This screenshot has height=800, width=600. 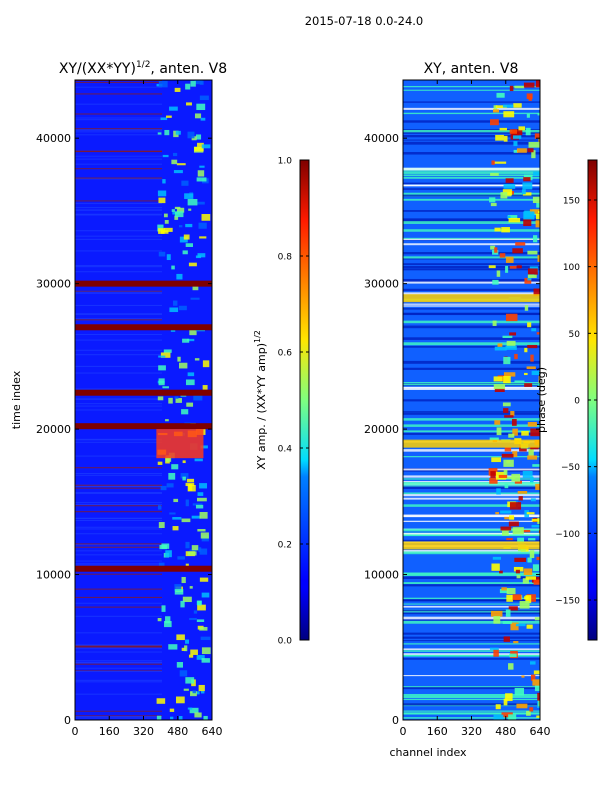 What do you see at coordinates (285, 642) in the screenshot?
I see `left-cbar-tick-label: 0.0` at bounding box center [285, 642].